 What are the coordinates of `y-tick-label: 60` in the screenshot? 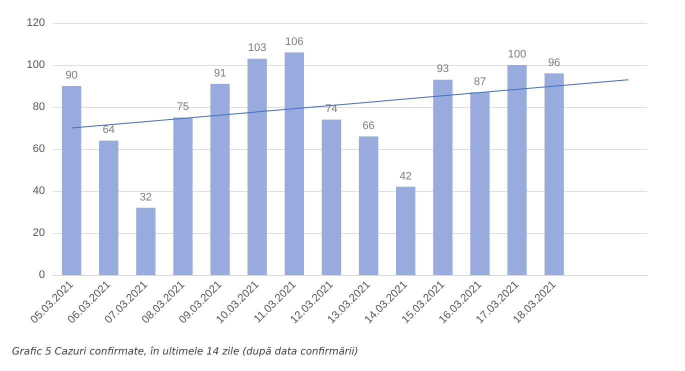 It's located at (38, 149).